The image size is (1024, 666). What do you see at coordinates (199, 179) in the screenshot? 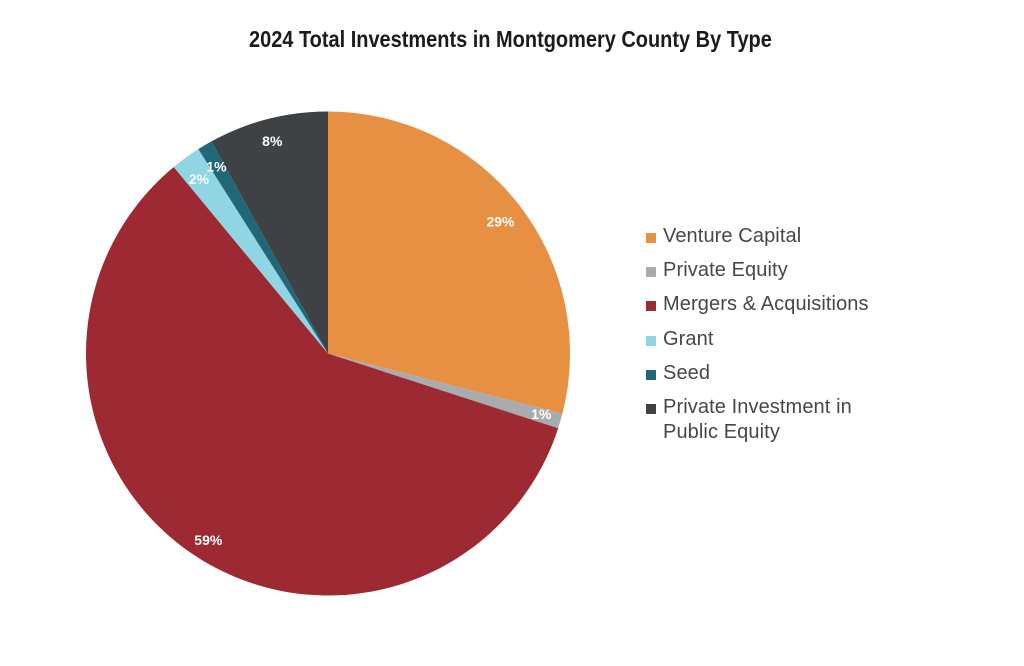
I see `svg-text: 2%` at bounding box center [199, 179].